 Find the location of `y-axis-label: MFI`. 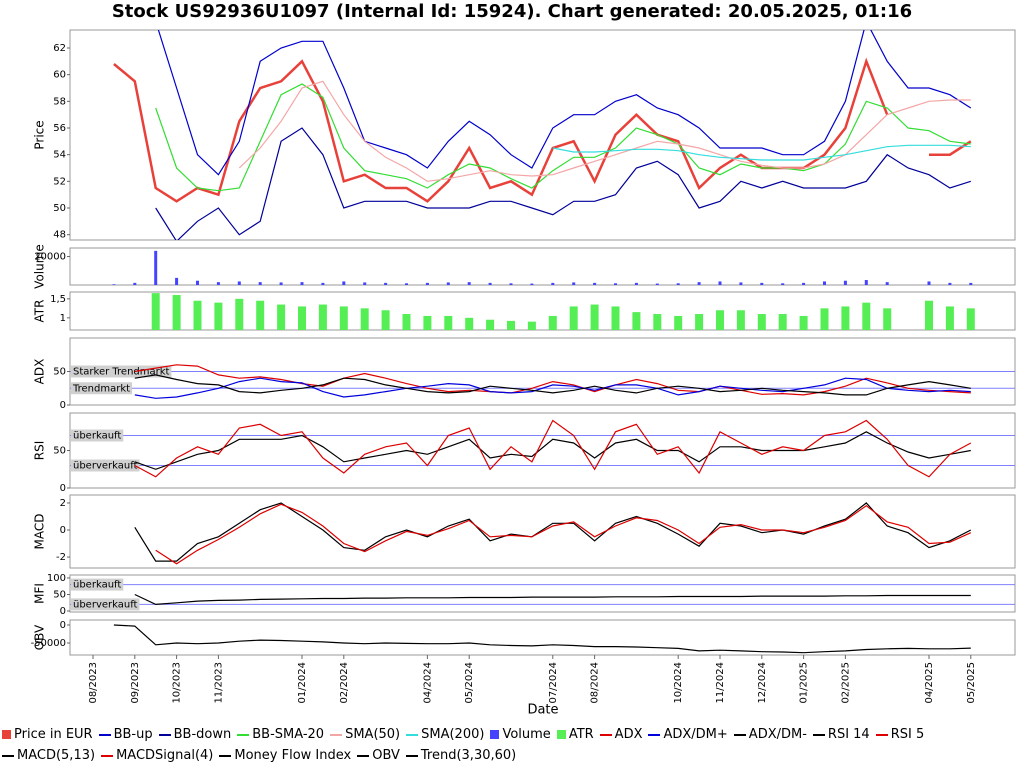

y-axis-label: MFI is located at coordinates (40, 593).